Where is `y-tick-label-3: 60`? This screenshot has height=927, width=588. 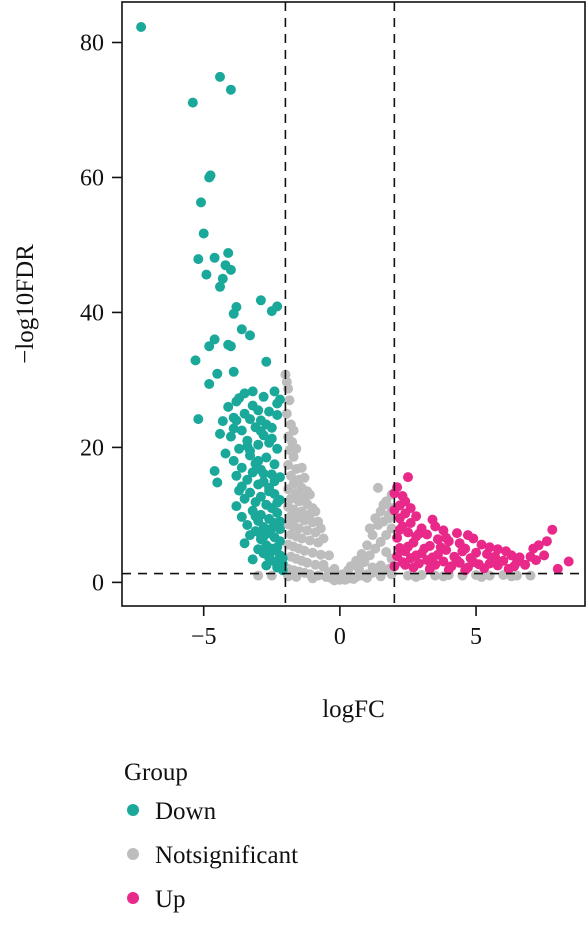
y-tick-label-3: 60 is located at coordinates (92, 178).